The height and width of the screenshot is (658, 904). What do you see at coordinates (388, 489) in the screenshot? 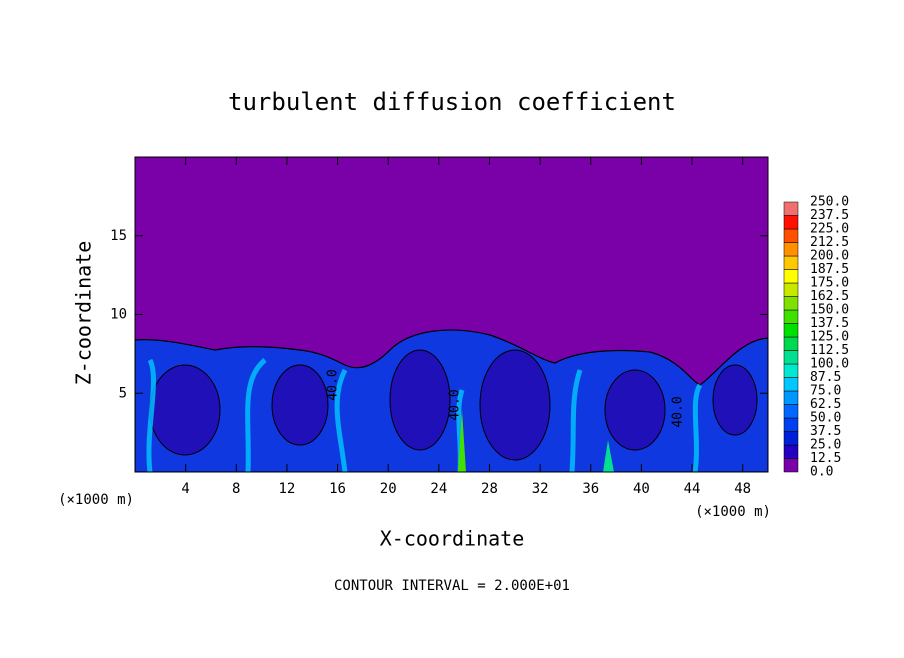
I see `x-tick-label: 20` at bounding box center [388, 489].